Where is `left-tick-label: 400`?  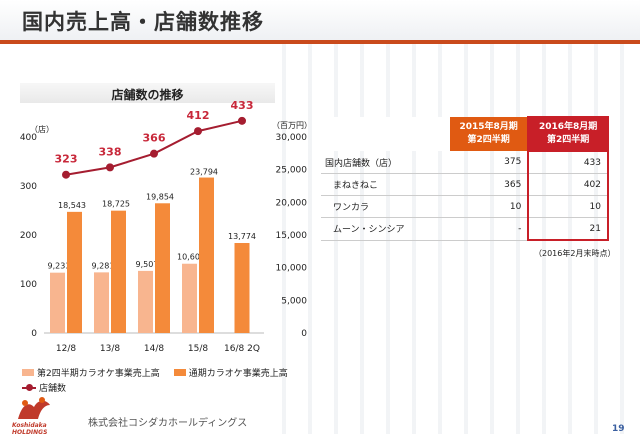
left-tick-label: 400 is located at coordinates (28, 138).